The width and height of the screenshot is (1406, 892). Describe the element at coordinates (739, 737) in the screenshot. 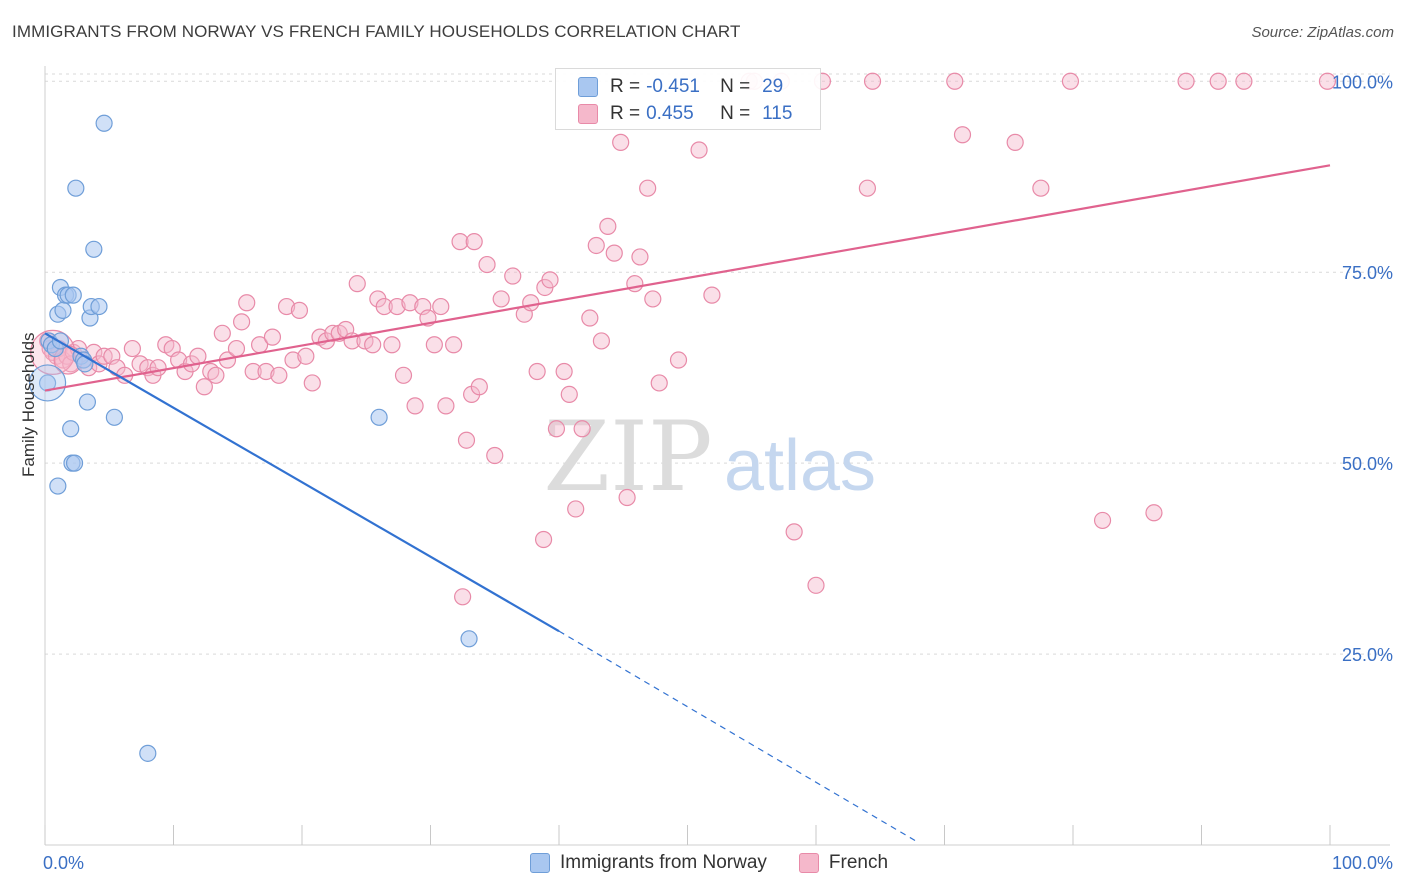

I see `norway-trend-extension` at that location.